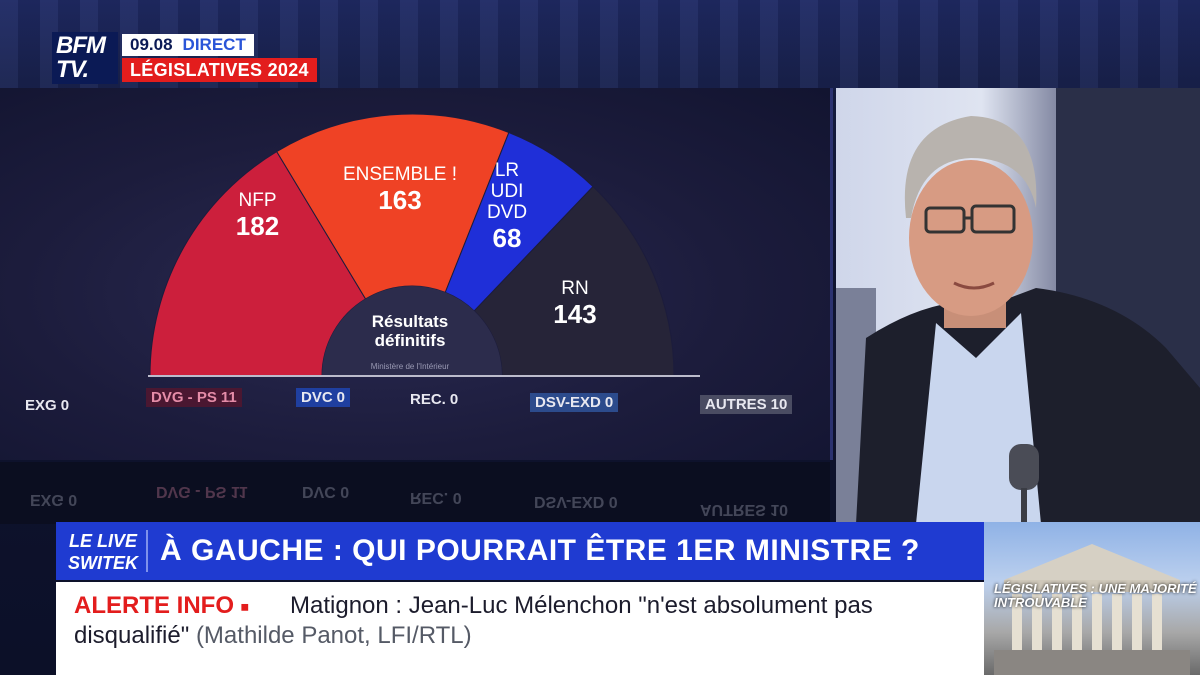  I want to click on slice-name: RN, so click(575, 288).